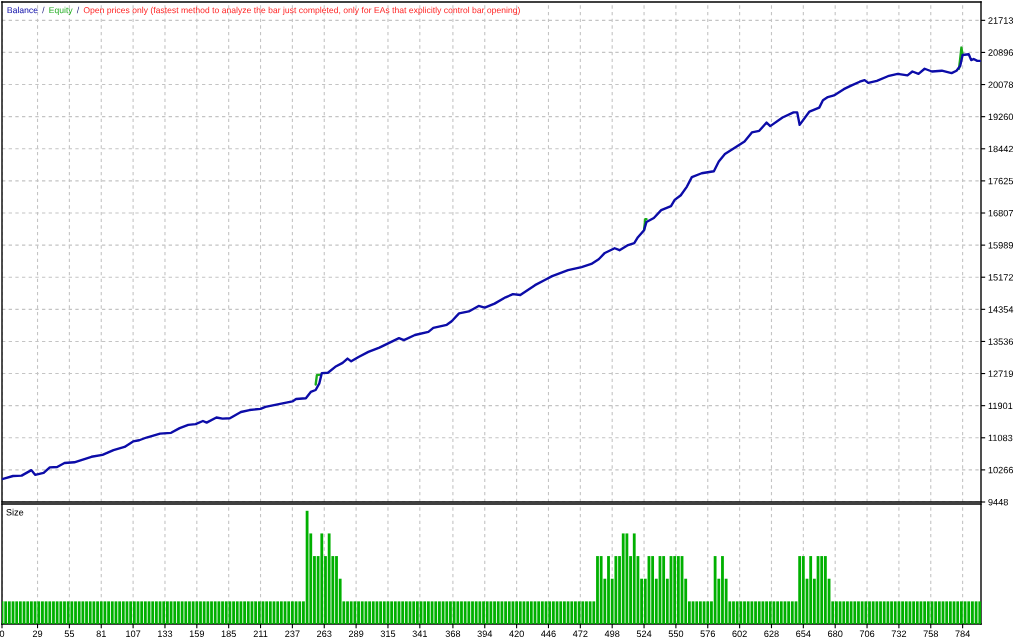  Describe the element at coordinates (962, 633) in the screenshot. I see `x-tick-label: 784` at that location.